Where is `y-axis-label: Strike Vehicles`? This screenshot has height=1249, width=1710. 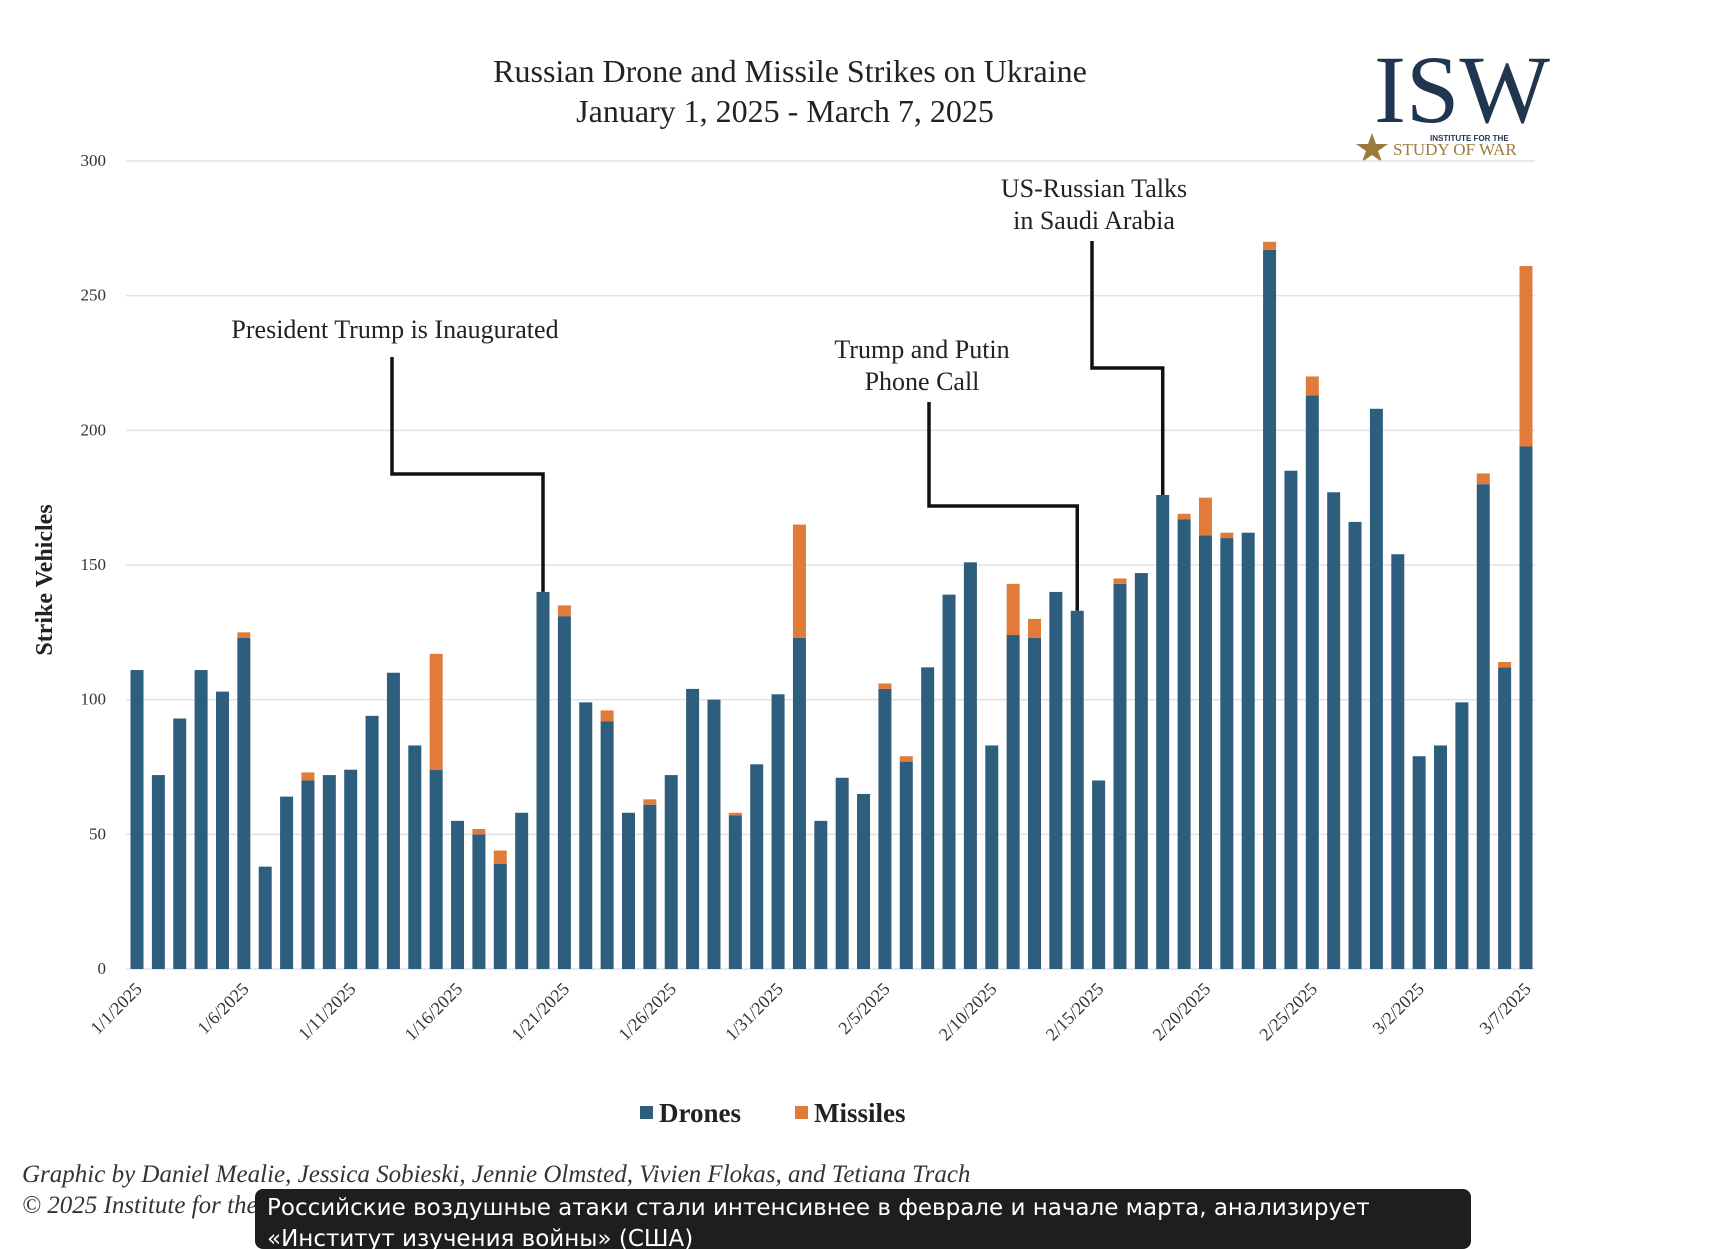 y-axis-label: Strike Vehicles is located at coordinates (45, 579).